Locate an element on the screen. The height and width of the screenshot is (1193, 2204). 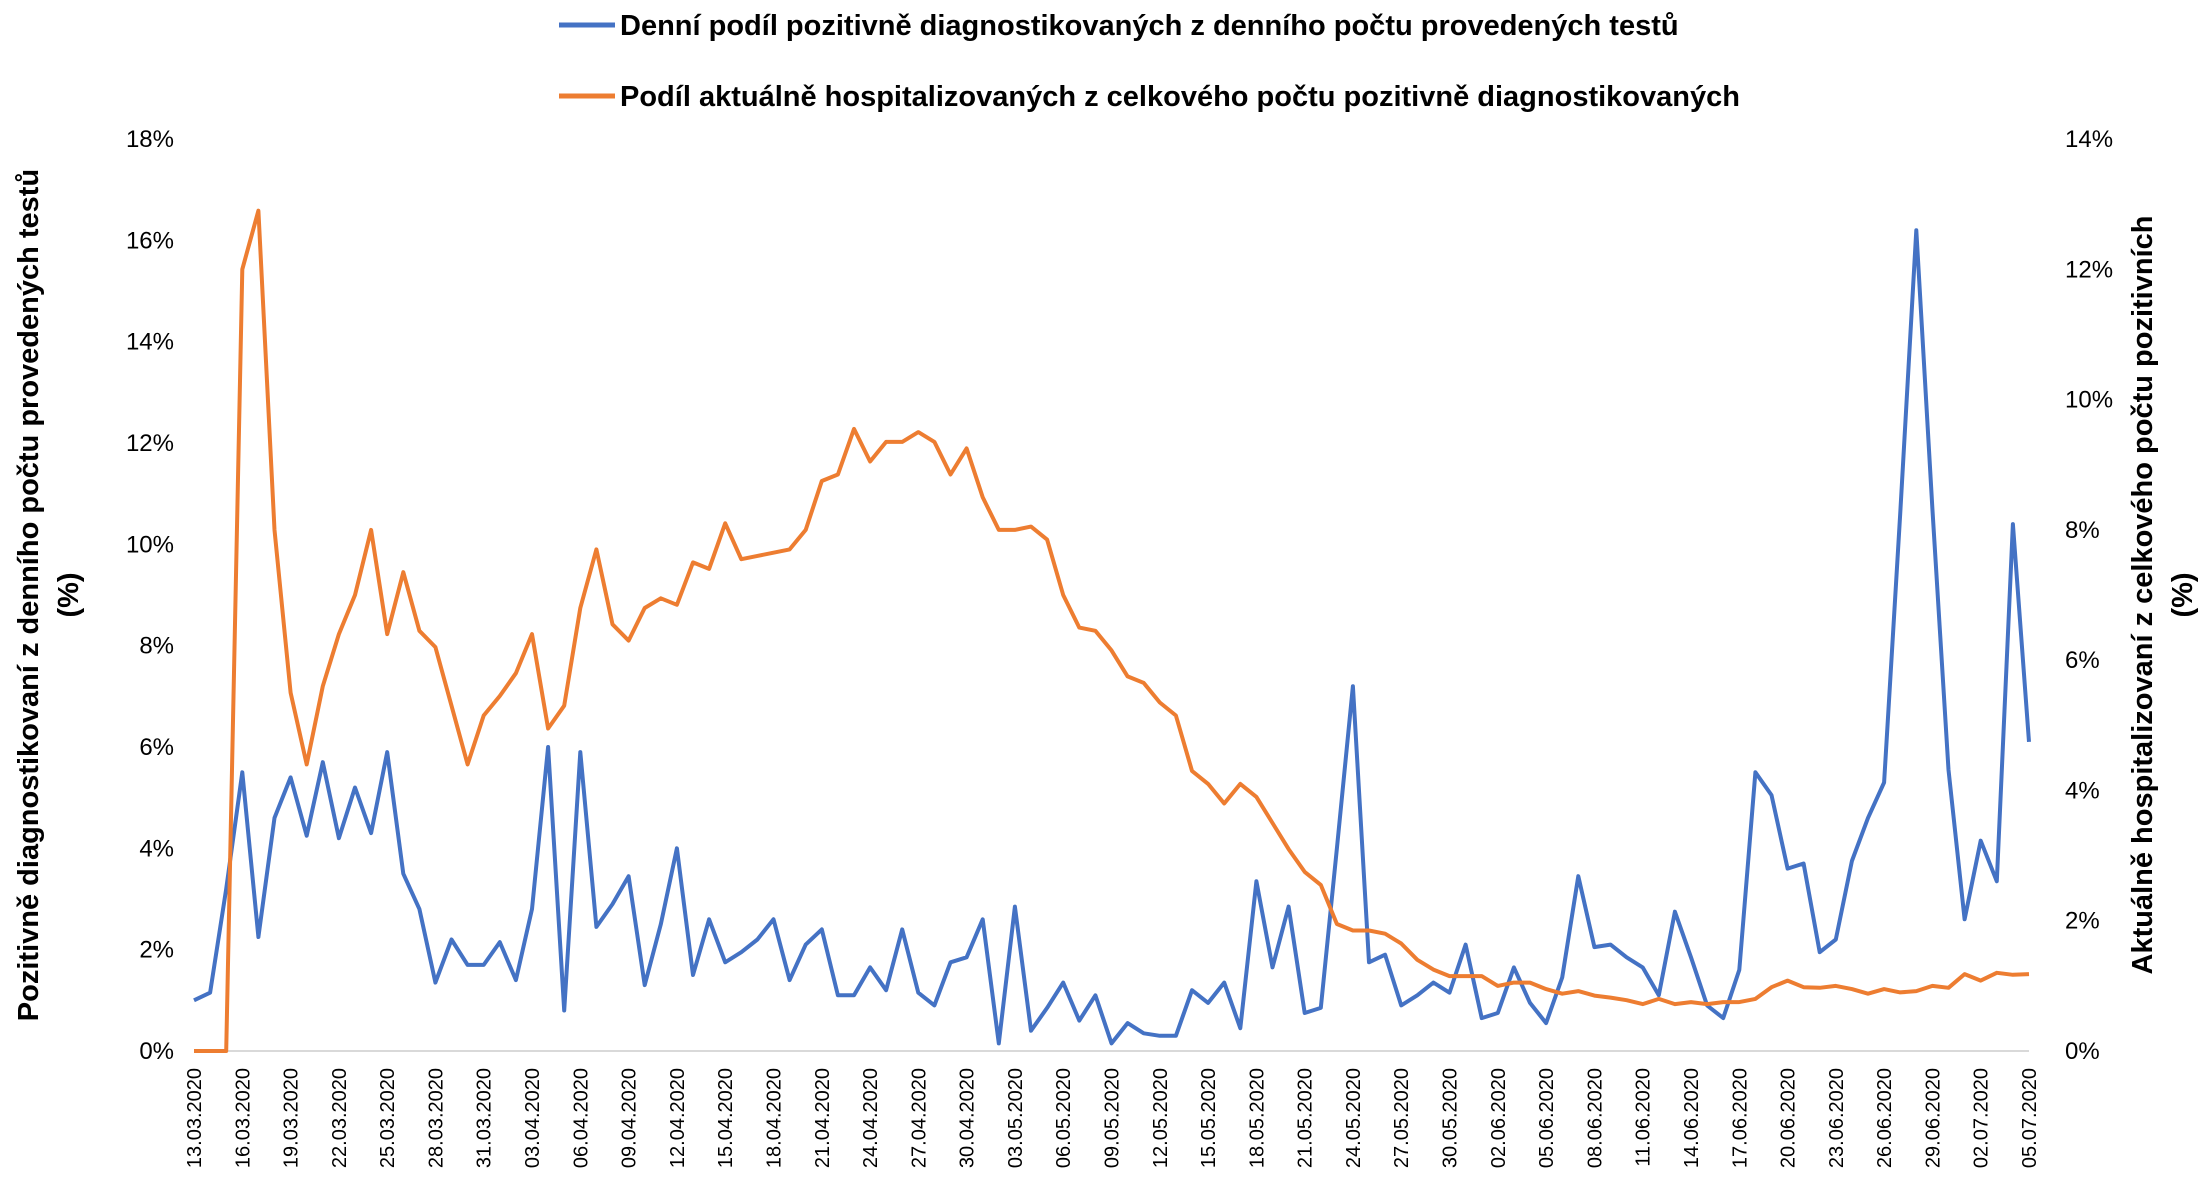
x-tick-label: 28.03.2020 is located at coordinates (436, 1118).